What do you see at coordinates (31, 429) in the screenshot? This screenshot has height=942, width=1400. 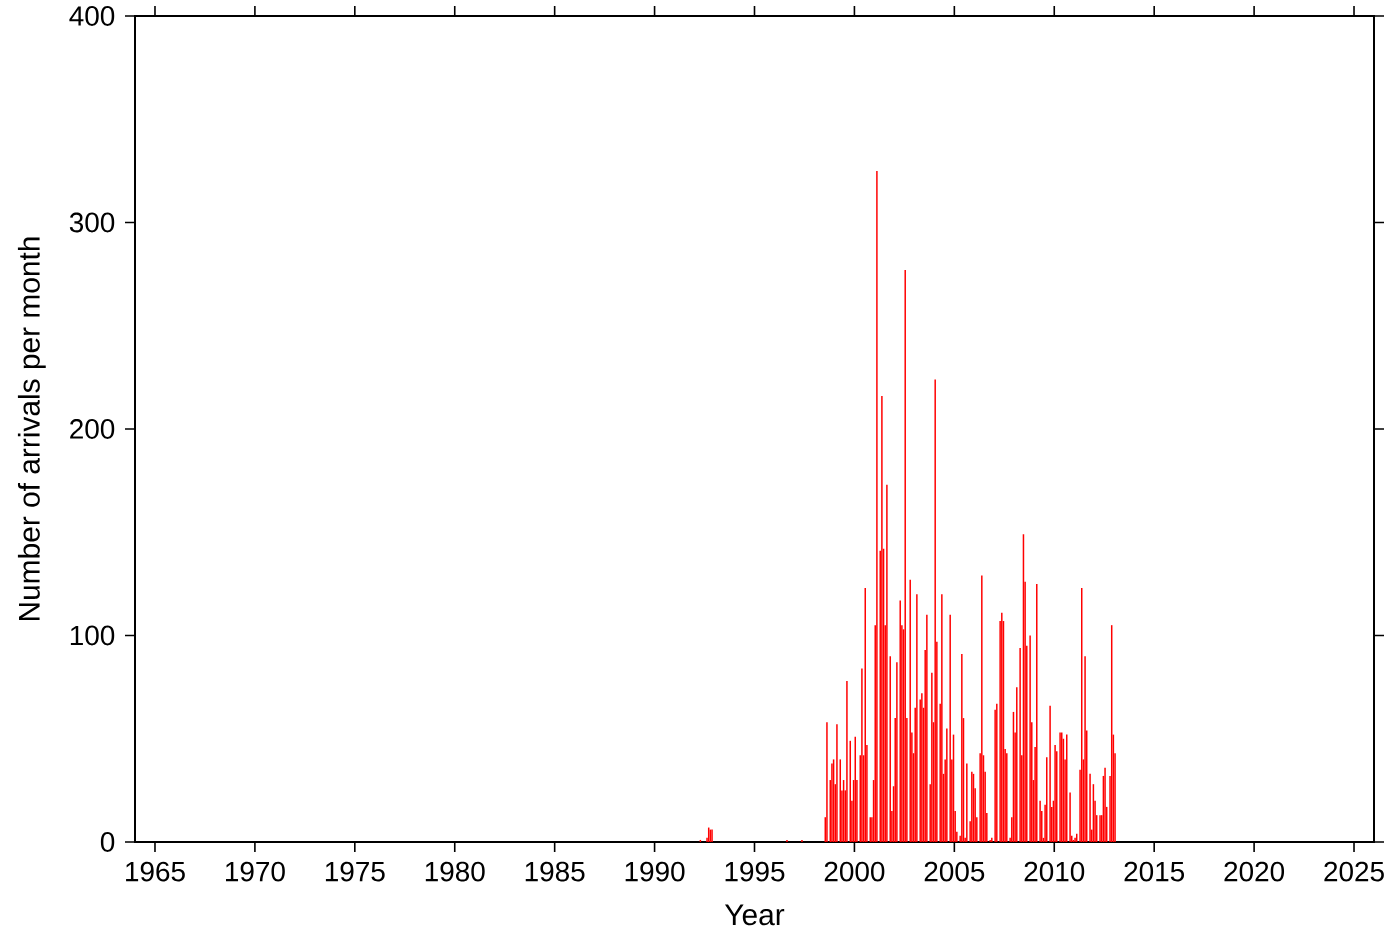 I see `y-axis-title: Number of arrivals per month` at bounding box center [31, 429].